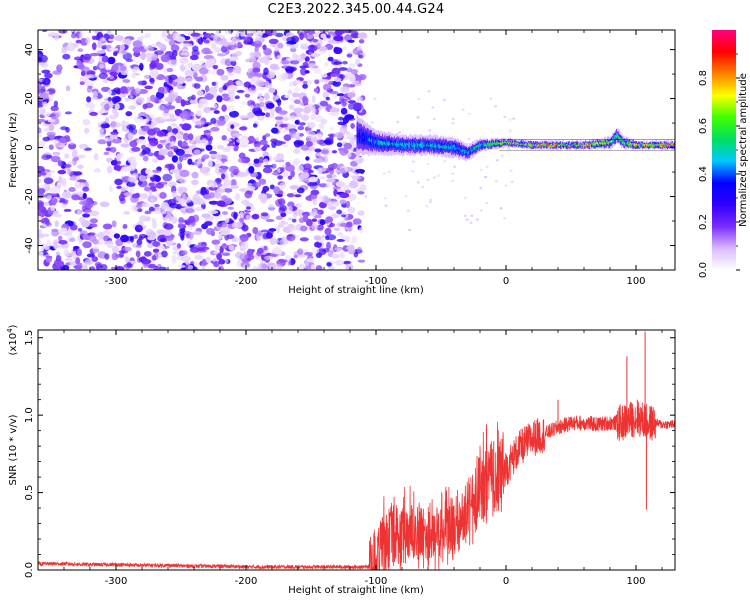 This screenshot has width=750, height=604. What do you see at coordinates (29, 196) in the screenshot?
I see `y-tick-label: -20` at bounding box center [29, 196].